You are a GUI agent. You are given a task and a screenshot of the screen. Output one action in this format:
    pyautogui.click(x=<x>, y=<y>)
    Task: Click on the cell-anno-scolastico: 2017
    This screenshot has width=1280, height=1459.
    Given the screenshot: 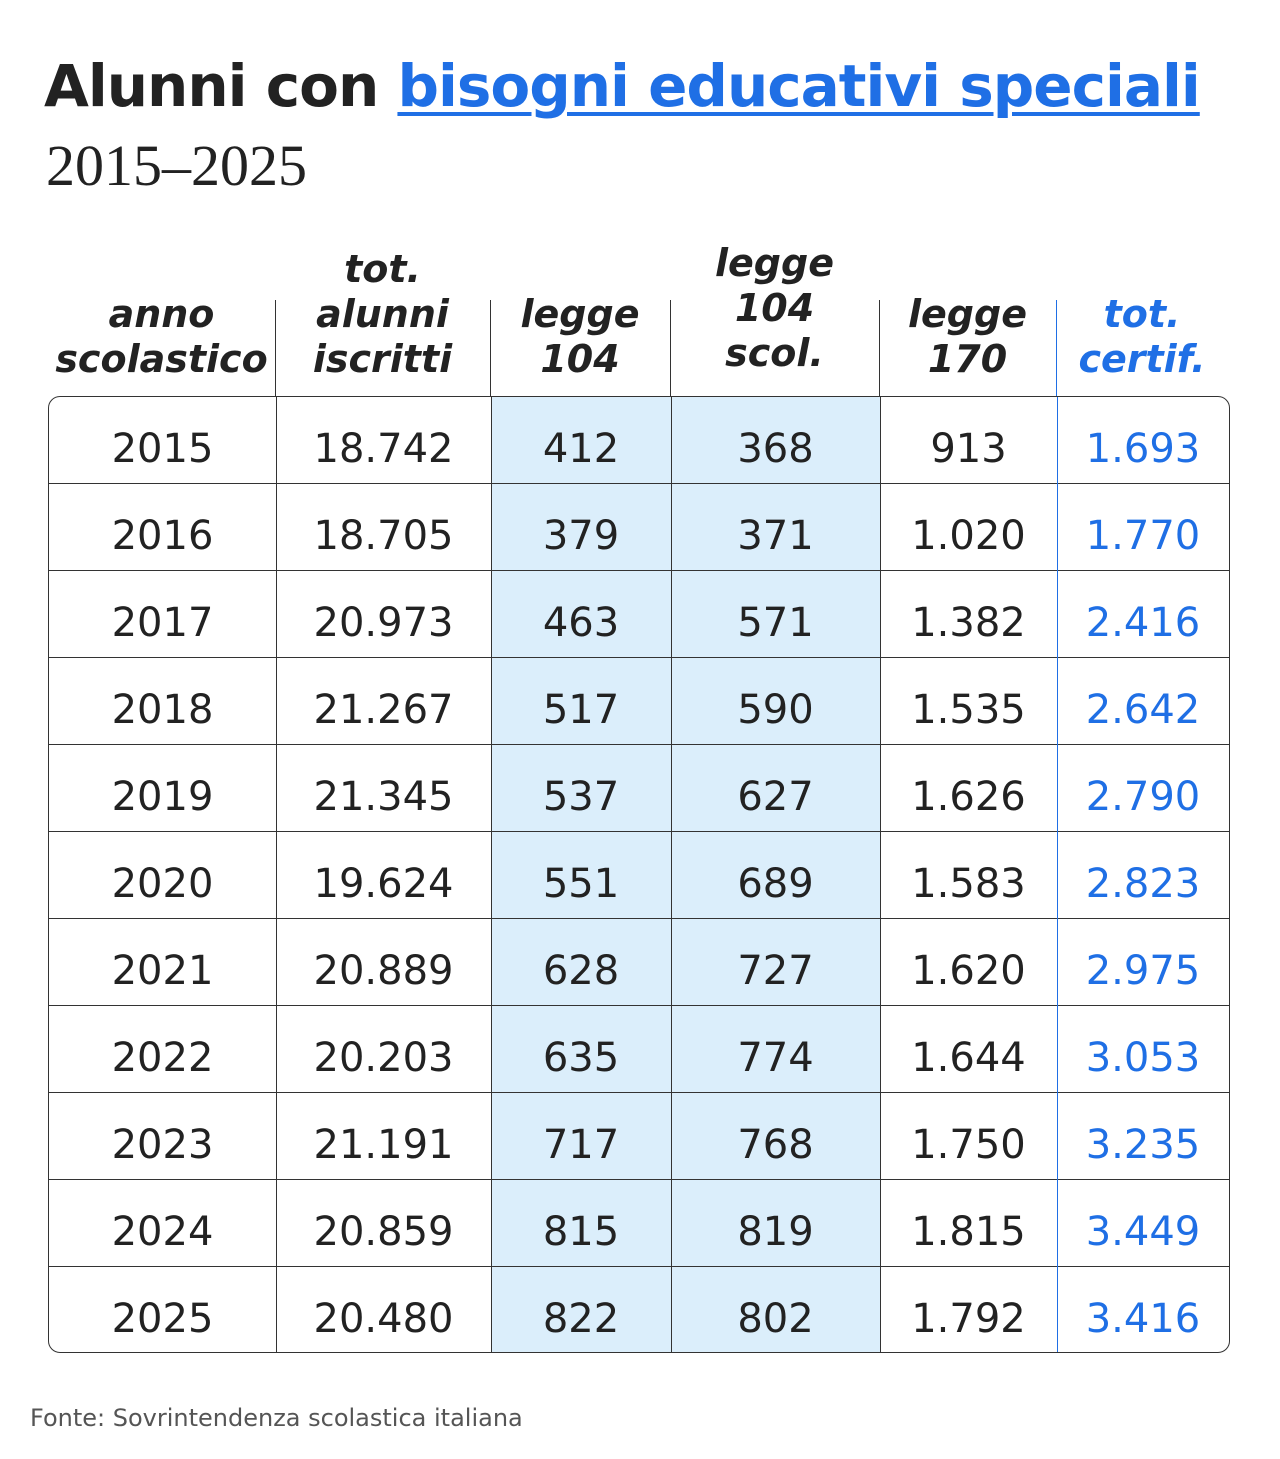 What is the action you would take?
    pyautogui.click(x=162, y=623)
    